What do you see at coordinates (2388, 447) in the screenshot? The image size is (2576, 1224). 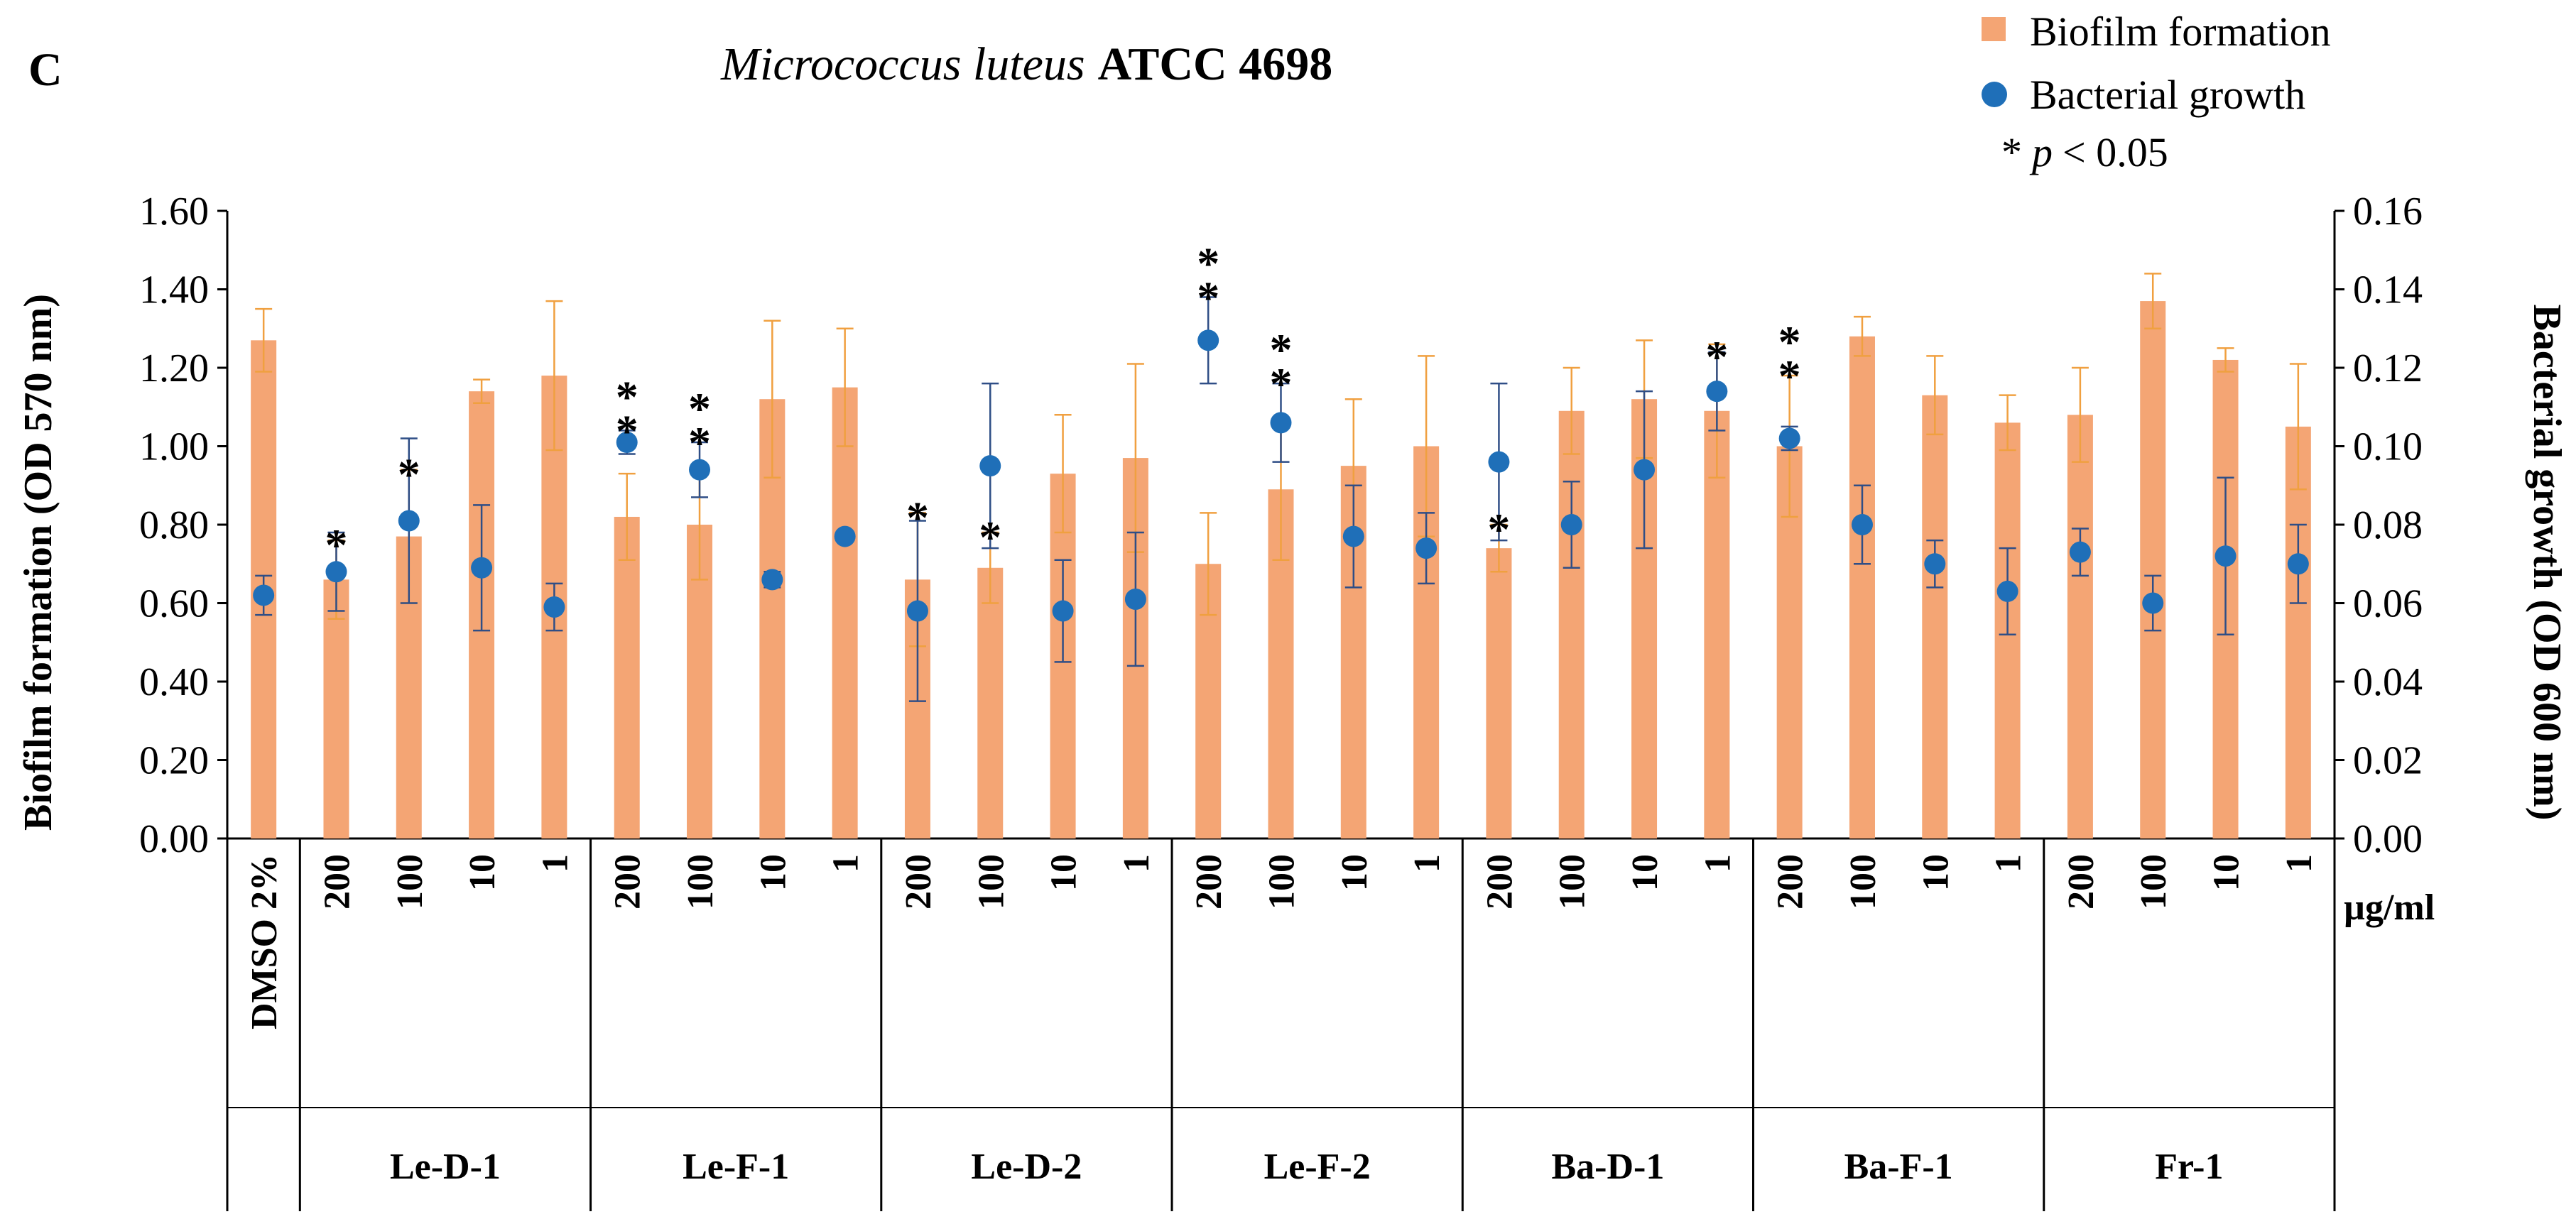 I see `y-tick-right-label: 0.10` at bounding box center [2388, 447].